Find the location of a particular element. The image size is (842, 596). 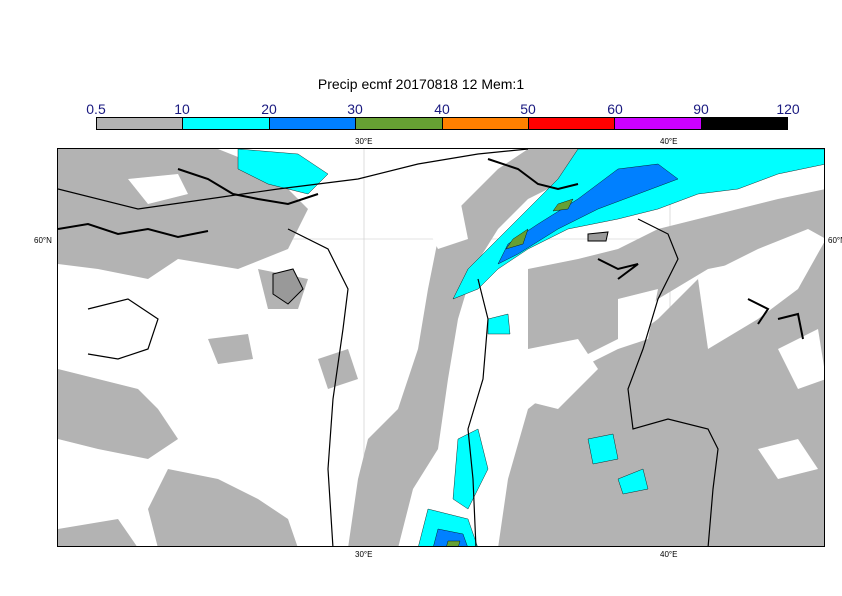

bottom-lon-label-30: 30°E is located at coordinates (364, 554).